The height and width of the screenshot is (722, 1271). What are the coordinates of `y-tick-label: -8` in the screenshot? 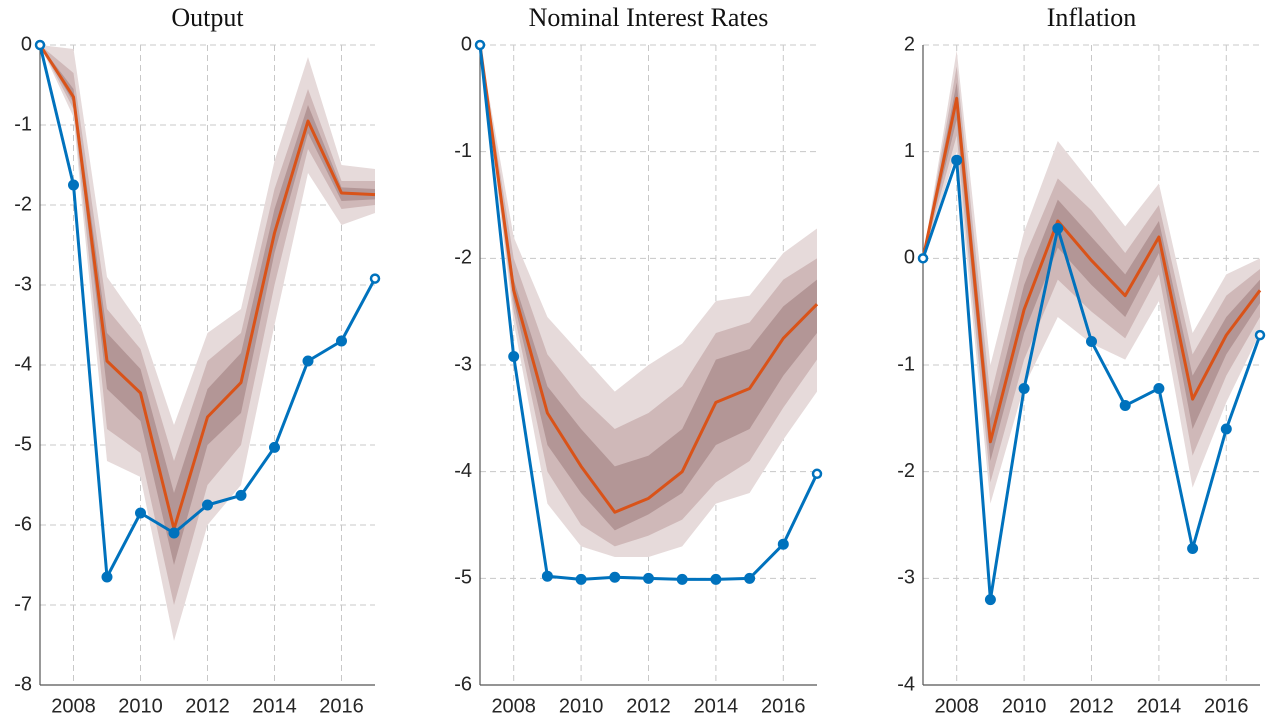 It's located at (23, 684).